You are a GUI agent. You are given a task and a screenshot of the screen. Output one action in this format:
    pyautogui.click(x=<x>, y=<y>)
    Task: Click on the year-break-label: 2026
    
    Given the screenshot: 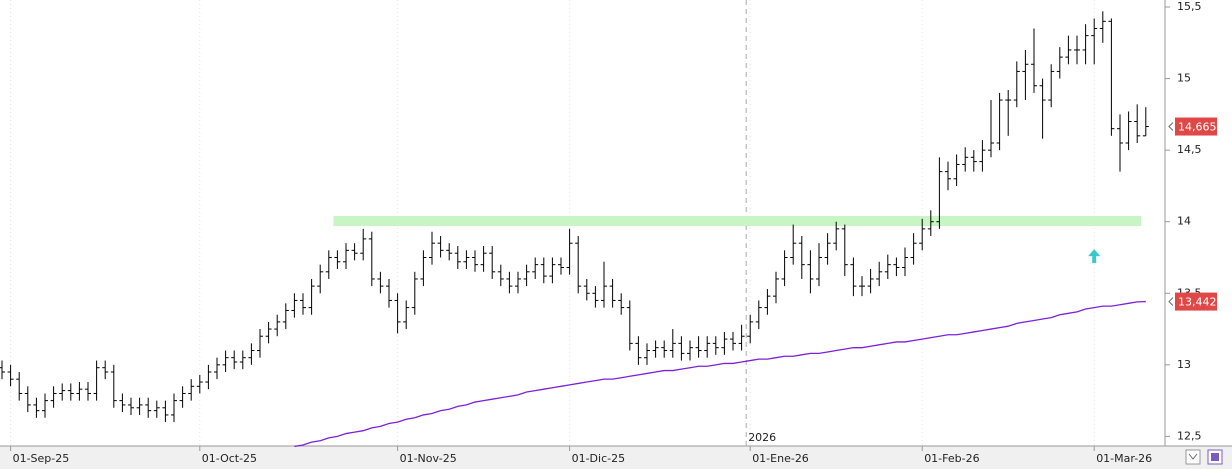 What is the action you would take?
    pyautogui.click(x=762, y=437)
    